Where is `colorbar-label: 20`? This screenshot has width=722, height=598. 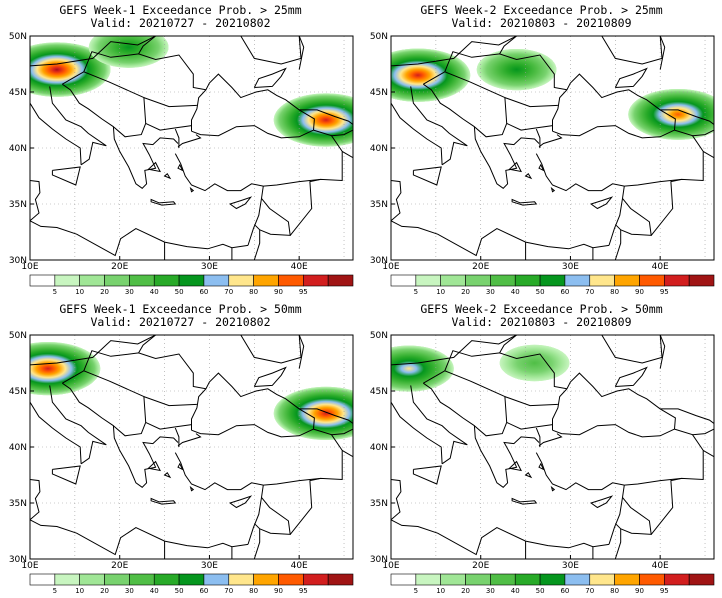 colorbar-label: 20 is located at coordinates (104, 292).